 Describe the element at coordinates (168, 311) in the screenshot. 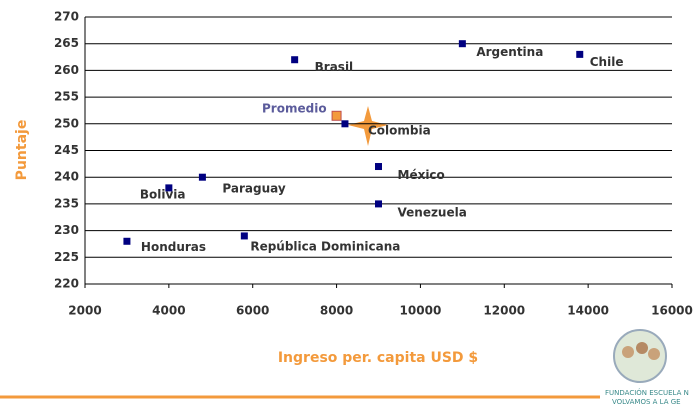

I see `x-tick-label: 4000` at that location.